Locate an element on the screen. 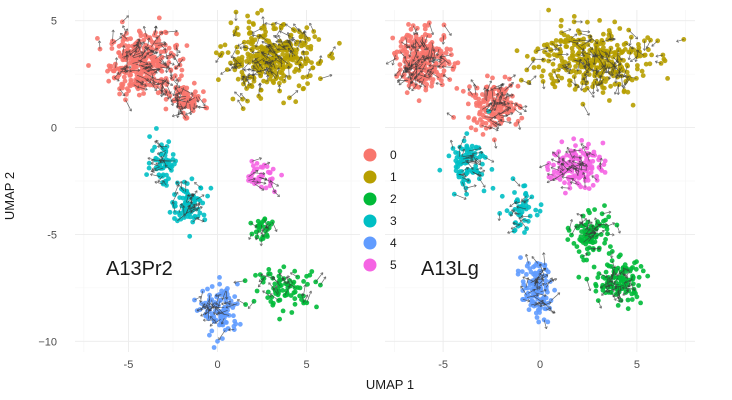 The image size is (732, 400). legend-label-1: 1 is located at coordinates (393, 177).